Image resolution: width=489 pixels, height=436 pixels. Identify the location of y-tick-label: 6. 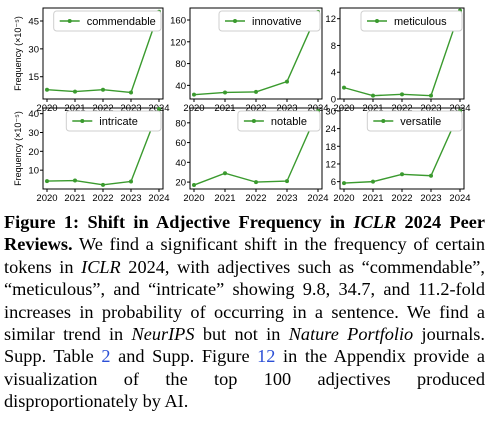
(333, 182).